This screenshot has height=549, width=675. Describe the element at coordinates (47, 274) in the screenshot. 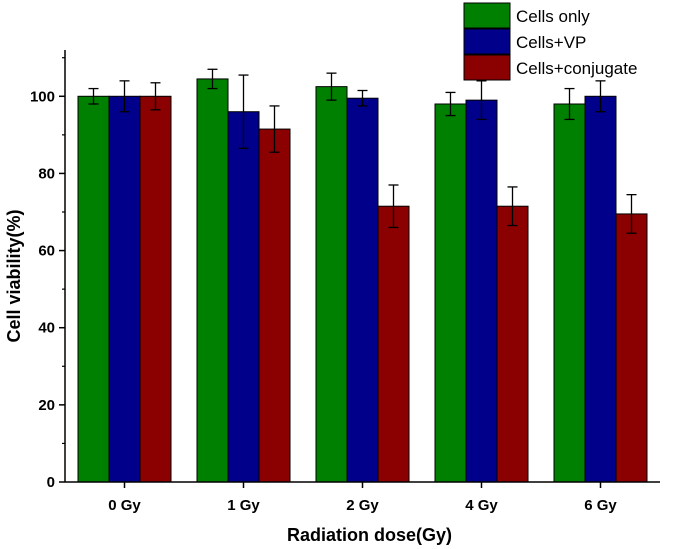

I see `y-axis: 0 20 40 60 80 100` at that location.